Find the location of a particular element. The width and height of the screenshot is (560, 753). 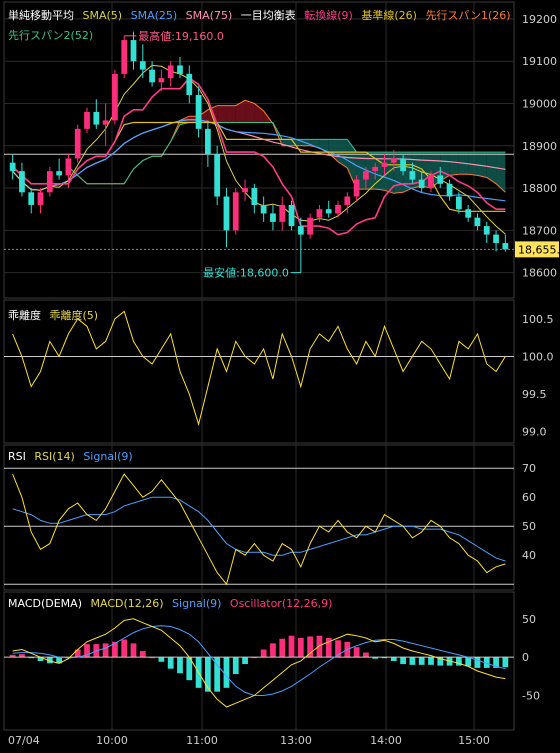

legend-item: MACD(DEMA) is located at coordinates (45, 603).